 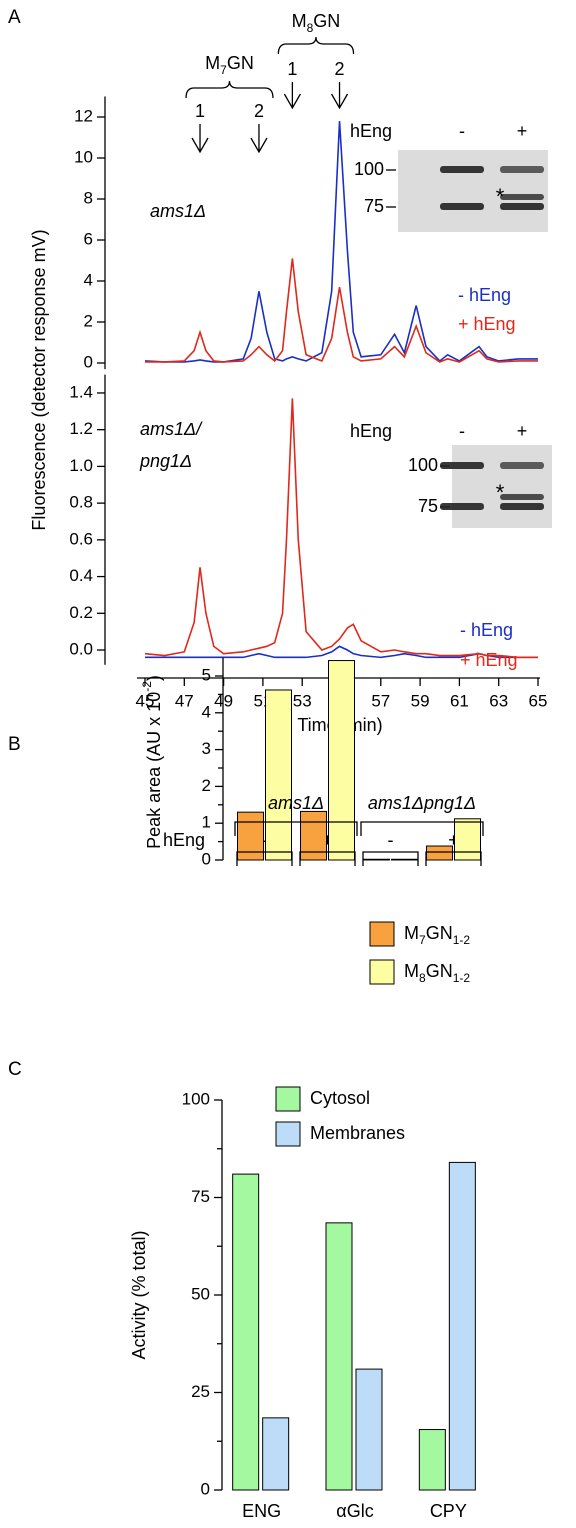 What do you see at coordinates (165, 461) in the screenshot?
I see `strain-label: png1Δ` at bounding box center [165, 461].